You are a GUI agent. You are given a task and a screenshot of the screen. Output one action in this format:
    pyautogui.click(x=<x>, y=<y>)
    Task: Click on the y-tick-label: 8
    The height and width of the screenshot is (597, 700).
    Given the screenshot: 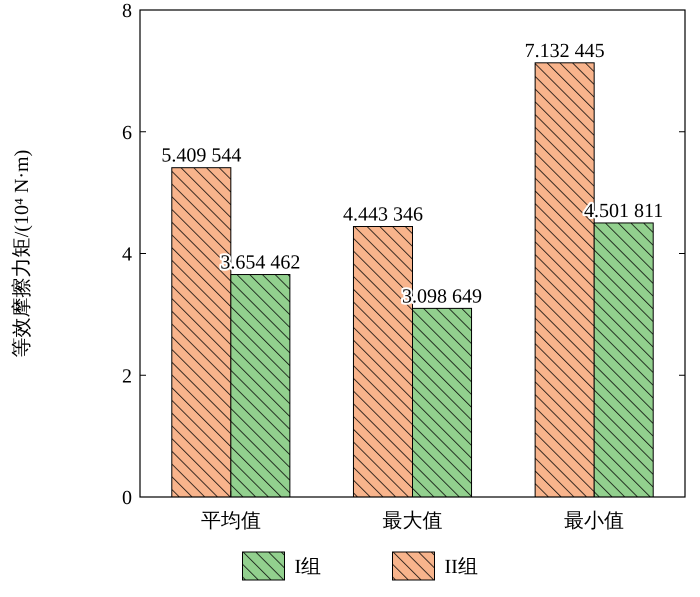 What is the action you would take?
    pyautogui.click(x=127, y=11)
    